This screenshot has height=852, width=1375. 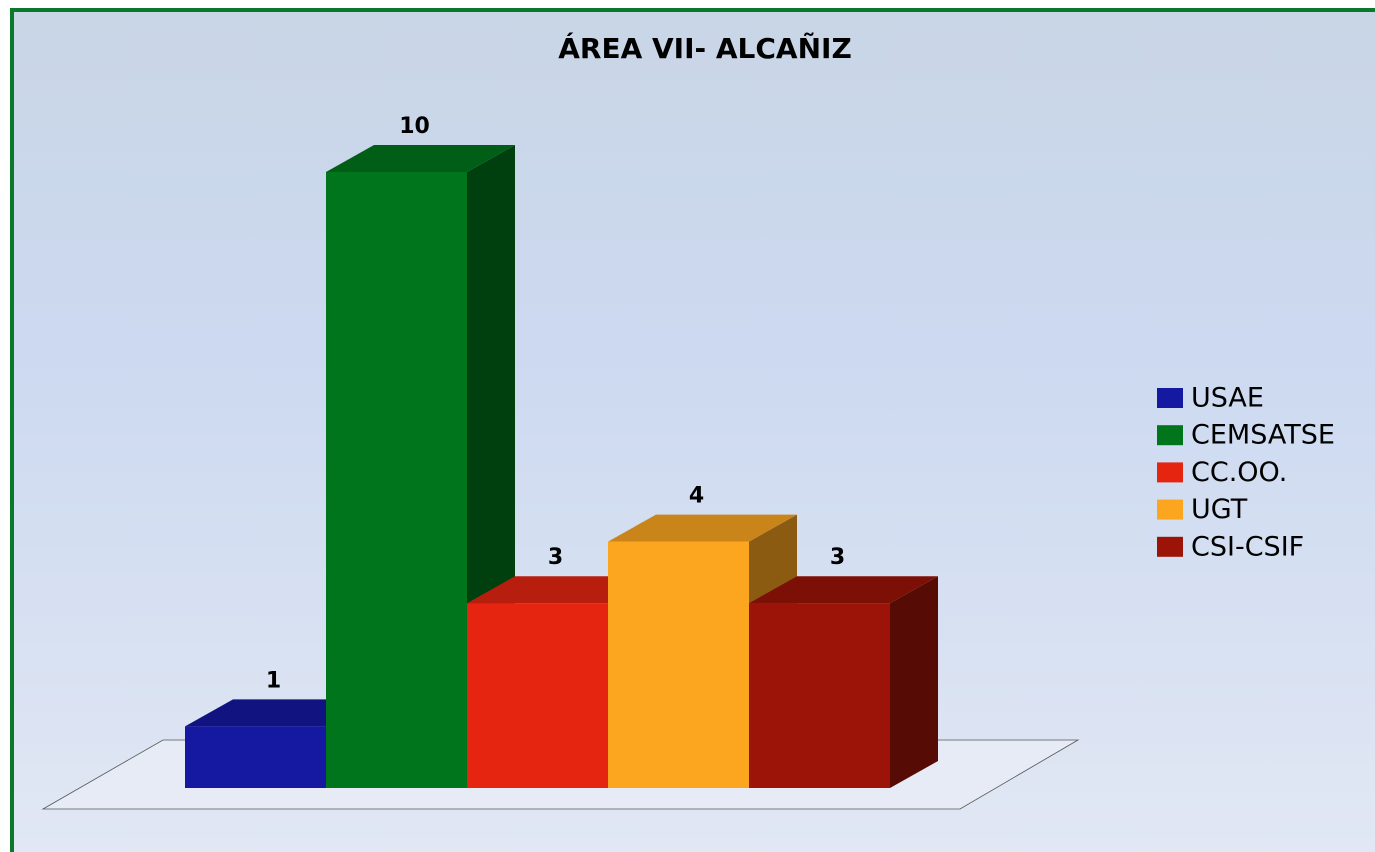 What do you see at coordinates (1227, 398) in the screenshot?
I see `legend-label: USAE` at bounding box center [1227, 398].